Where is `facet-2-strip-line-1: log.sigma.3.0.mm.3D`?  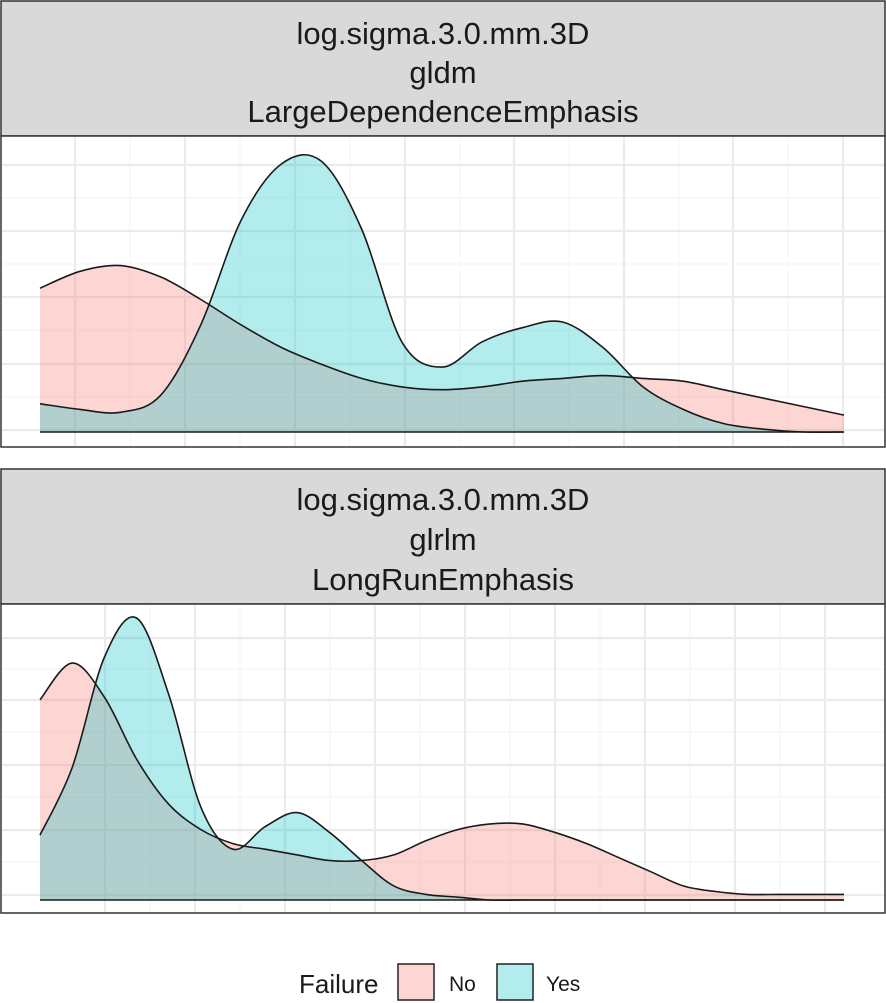 facet-2-strip-line-1: log.sigma.3.0.mm.3D is located at coordinates (443, 499).